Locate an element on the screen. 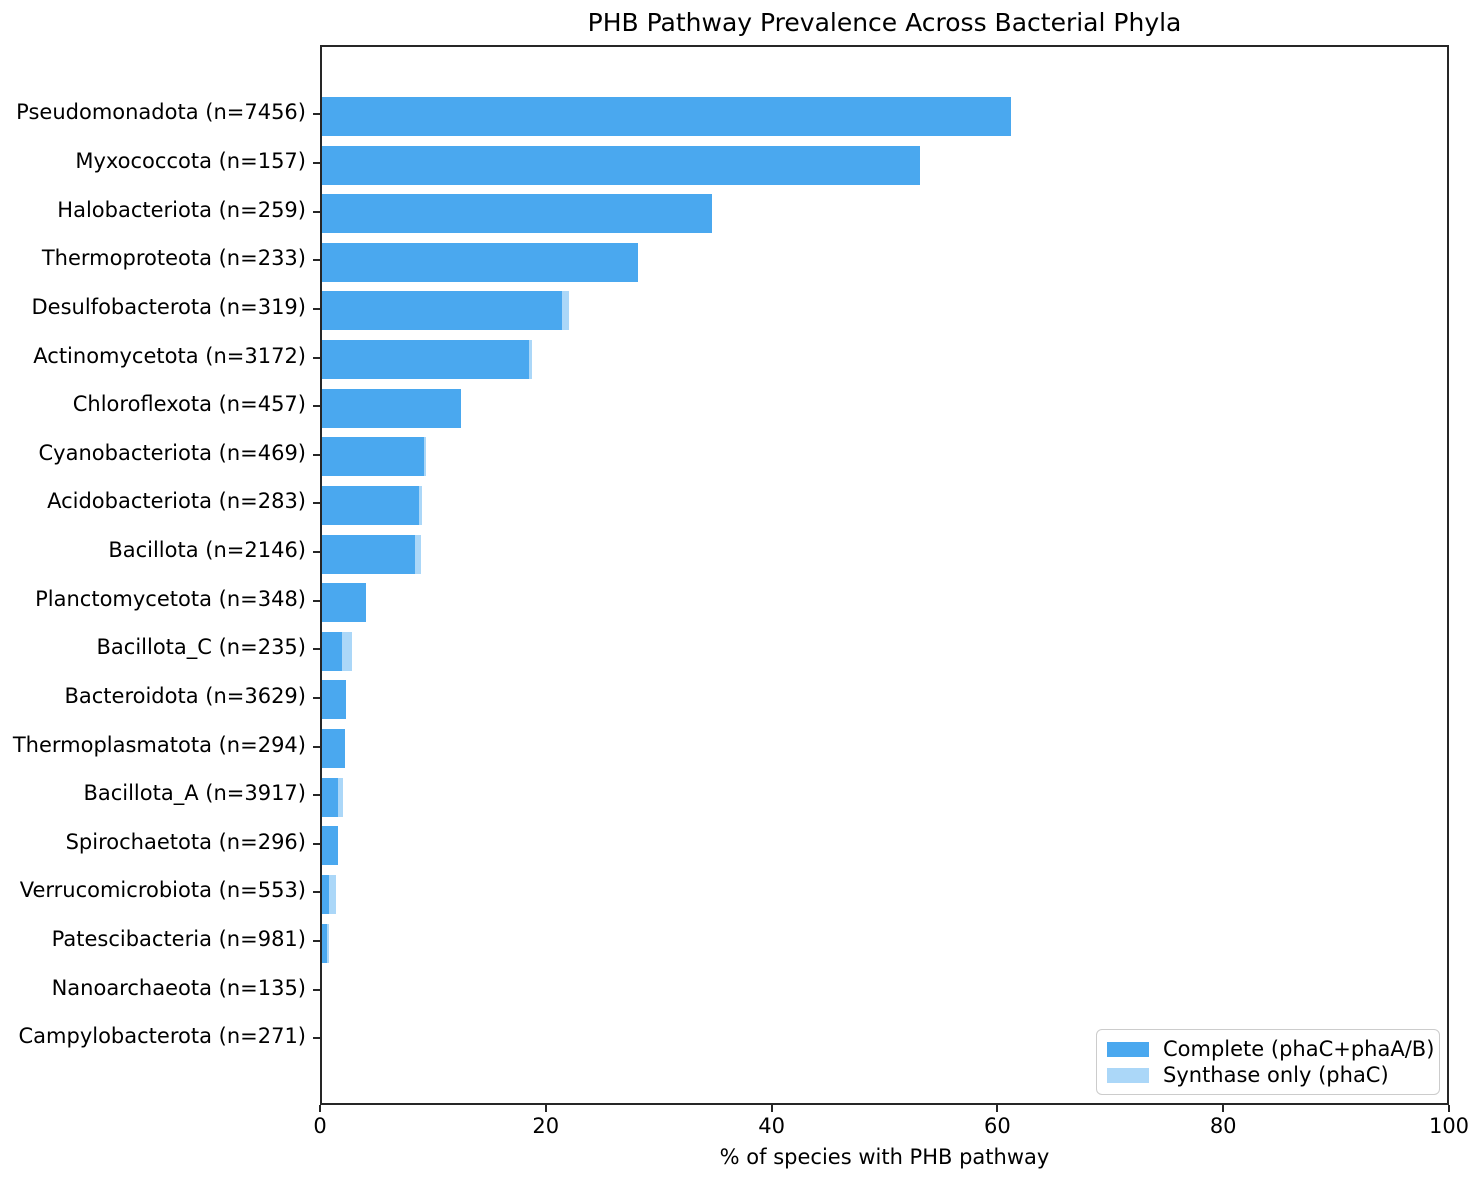 This screenshot has height=1184, width=1483. x-axis-tick-label: 40 is located at coordinates (771, 1126).